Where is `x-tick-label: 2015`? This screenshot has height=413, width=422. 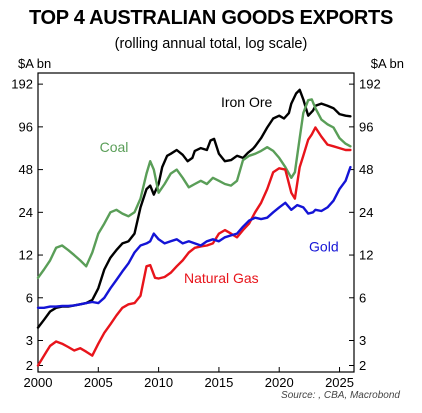
x-tick-label: 2015 is located at coordinates (218, 382).